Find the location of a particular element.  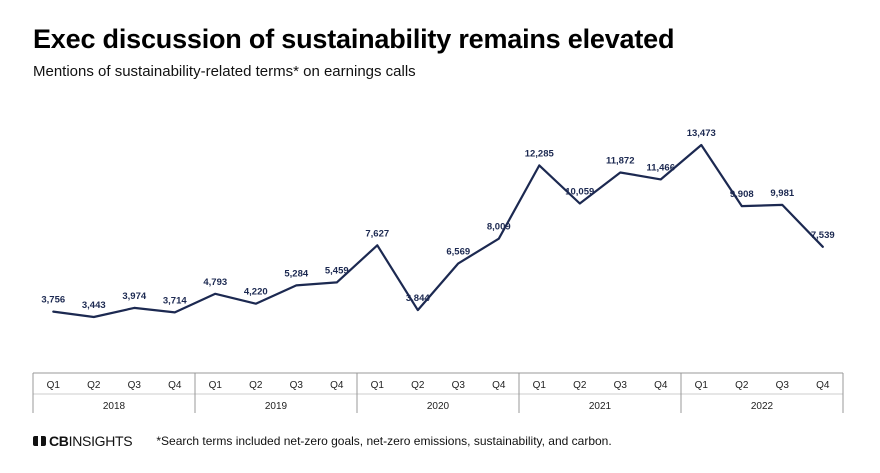

data-label: 3,756 is located at coordinates (53, 300).